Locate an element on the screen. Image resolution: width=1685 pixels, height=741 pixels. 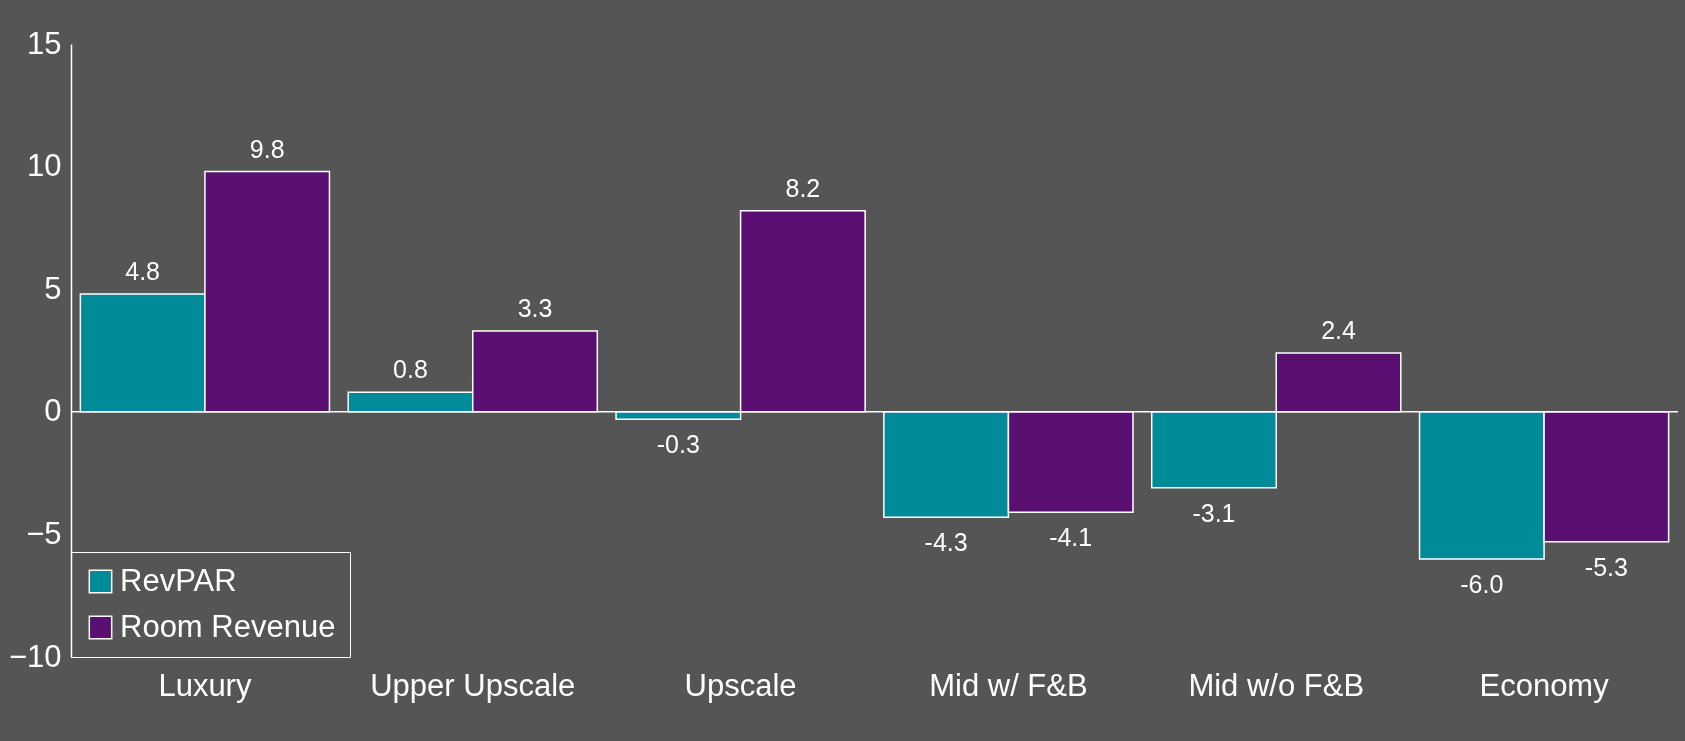
data-label: 3.3 is located at coordinates (535, 307).